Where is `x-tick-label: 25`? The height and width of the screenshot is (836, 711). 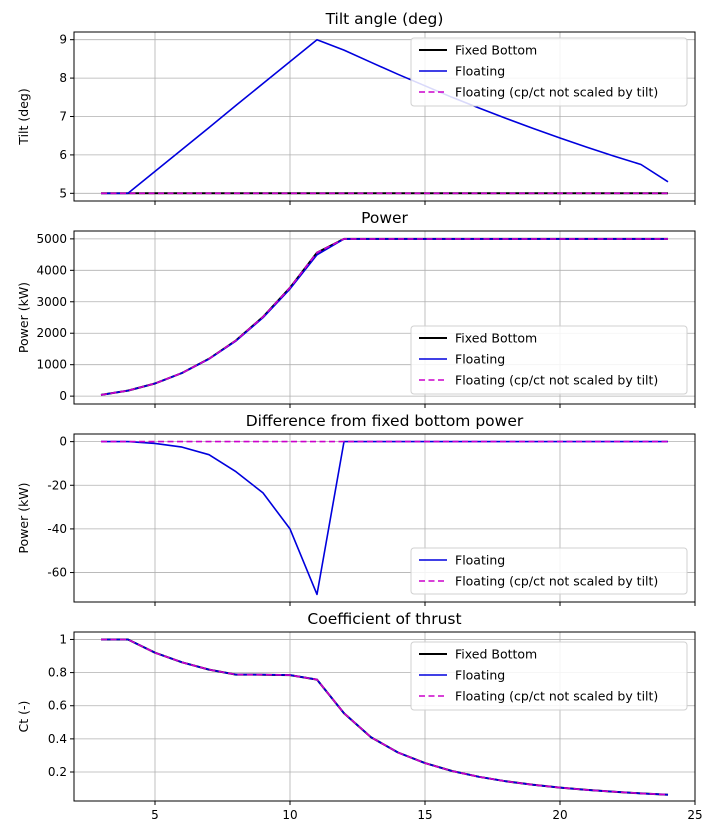
x-tick-label: 25 is located at coordinates (694, 815).